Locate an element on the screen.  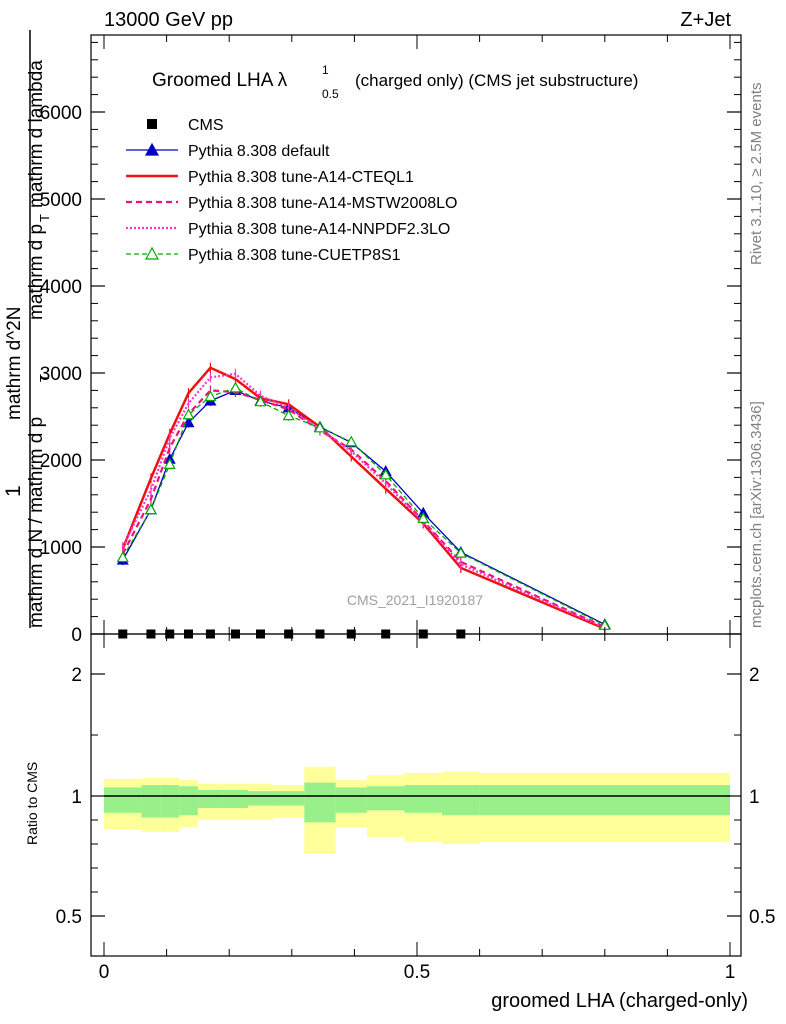
title-superscript: 1 is located at coordinates (325, 70).